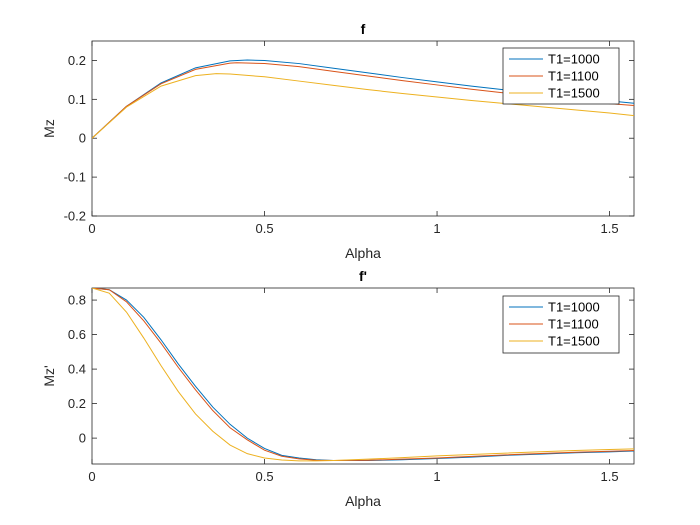 The width and height of the screenshot is (700, 525). I want to click on chart-title: f, so click(363, 29).